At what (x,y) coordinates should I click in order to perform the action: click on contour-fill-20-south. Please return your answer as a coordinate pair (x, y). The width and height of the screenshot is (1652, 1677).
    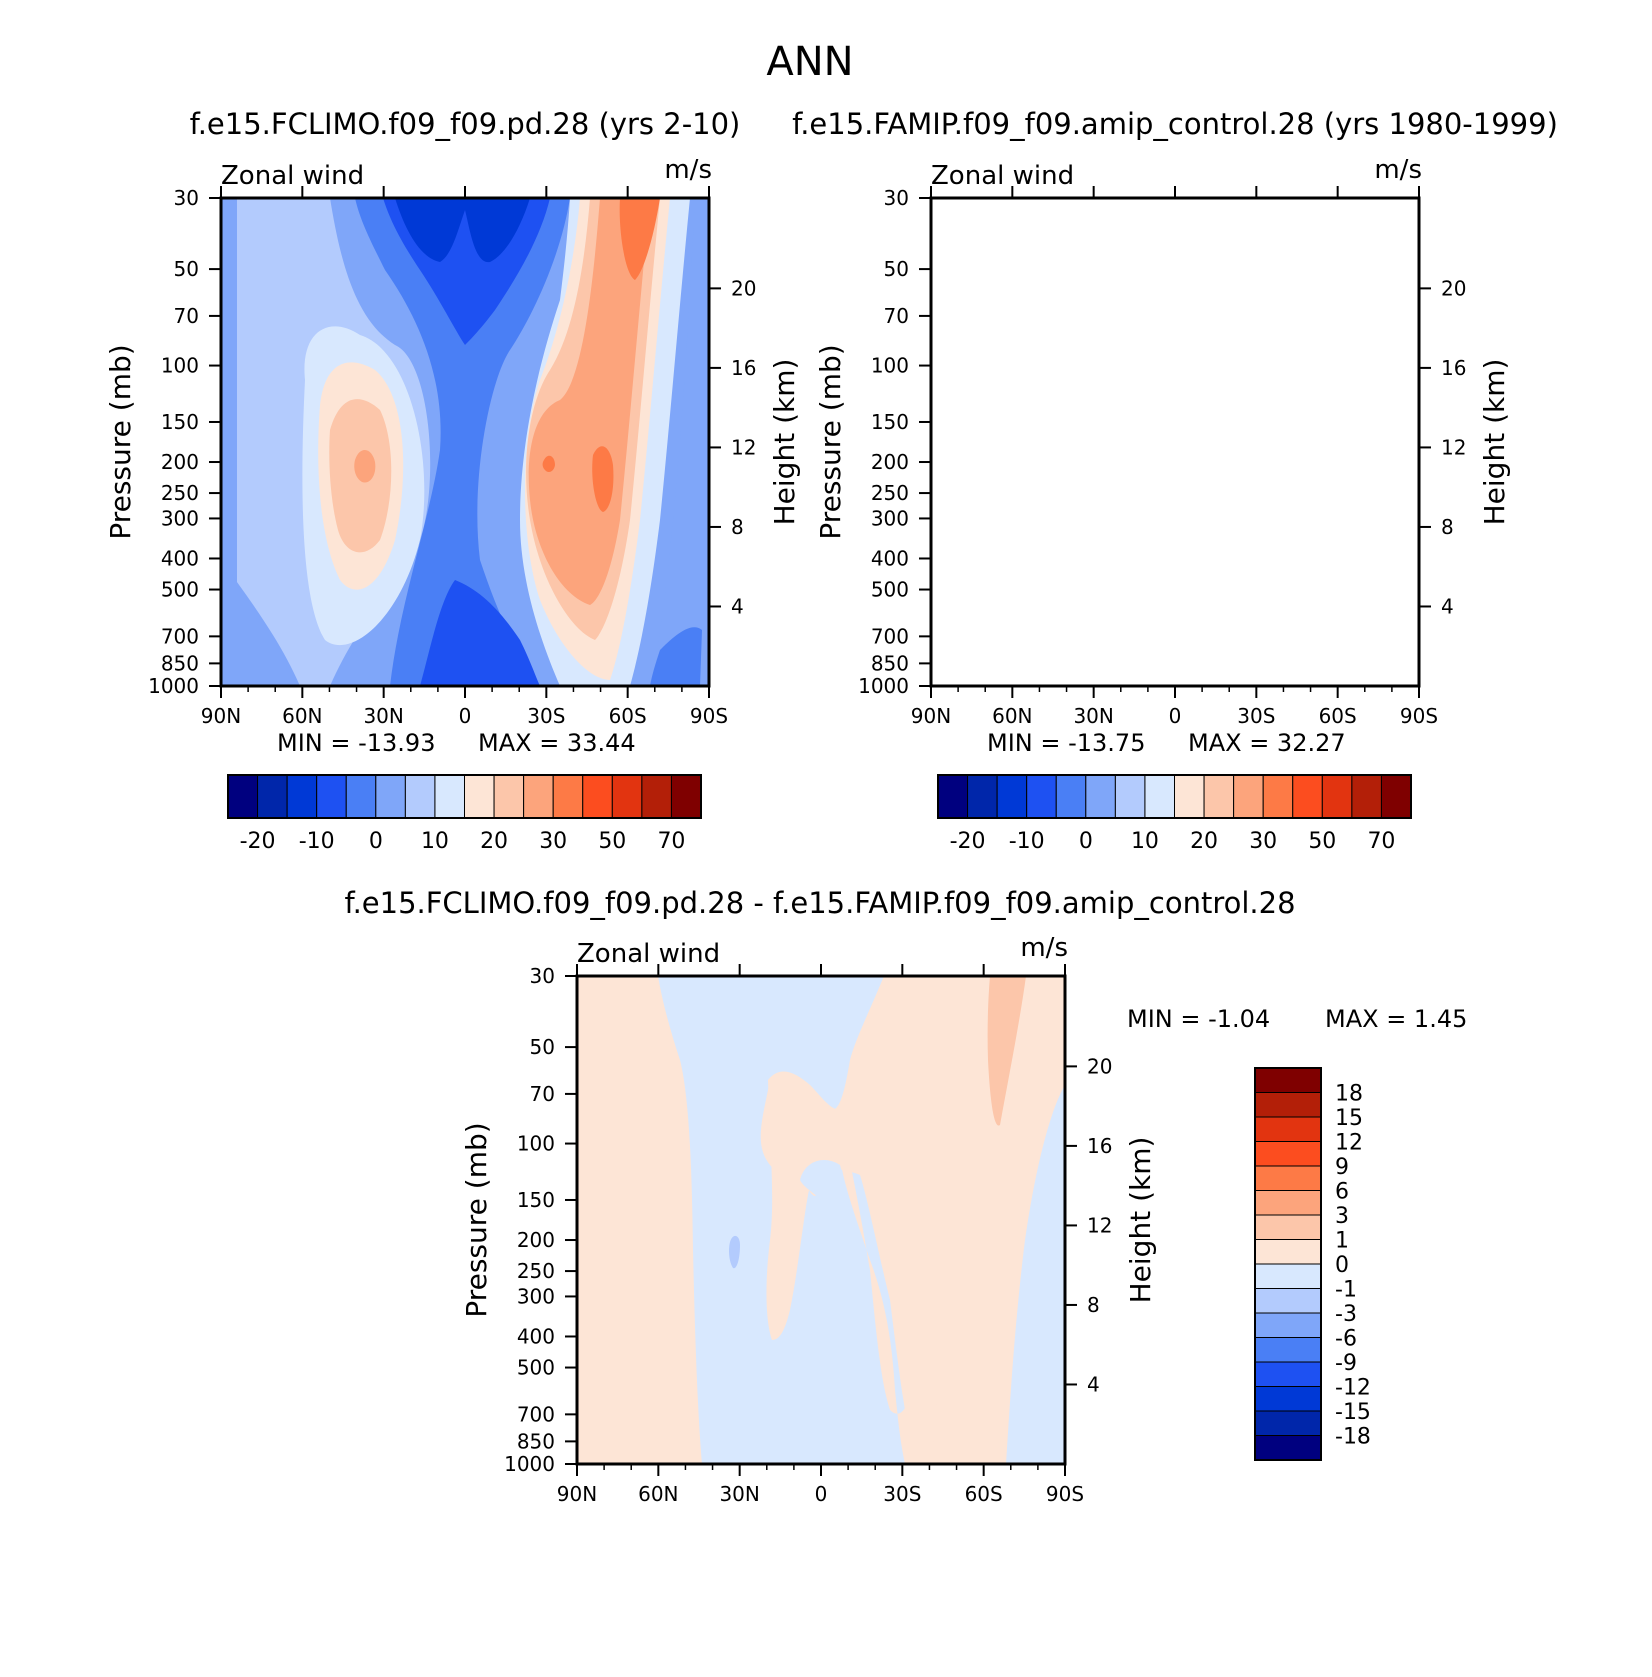
    Looking at the image, I should click on (1303, 419).